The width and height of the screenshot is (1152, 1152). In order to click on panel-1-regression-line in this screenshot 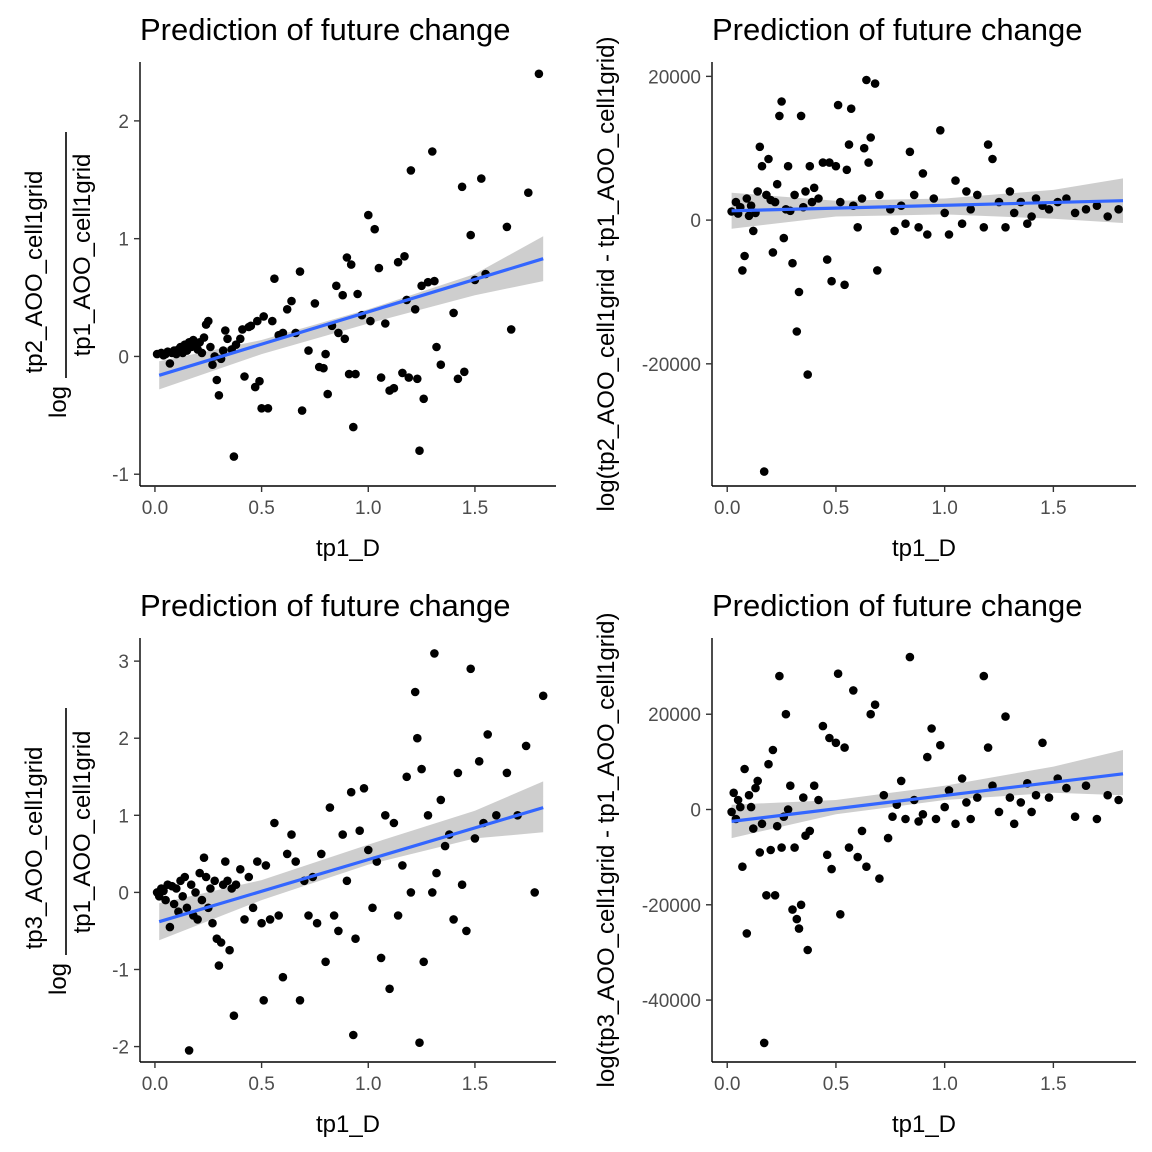, I will do `click(351, 317)`.